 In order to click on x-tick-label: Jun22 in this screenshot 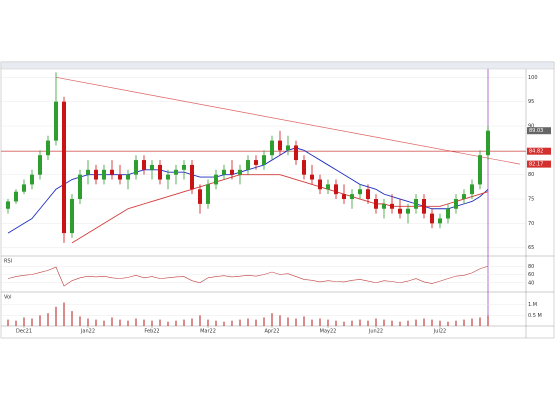, I will do `click(375, 332)`.